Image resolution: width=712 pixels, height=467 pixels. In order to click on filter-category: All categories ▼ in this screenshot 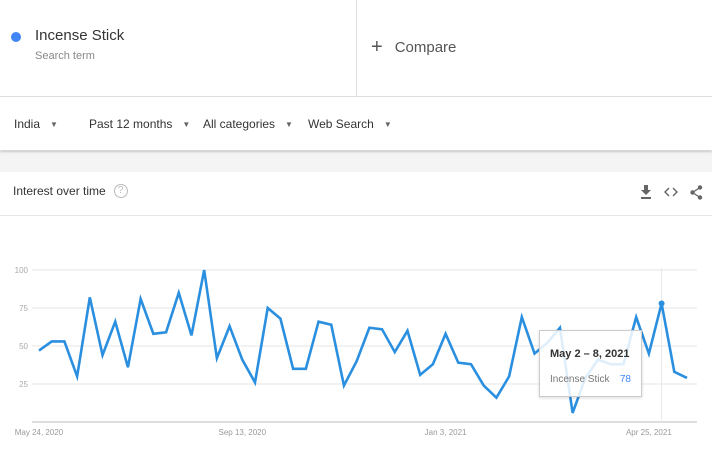, I will do `click(248, 124)`.